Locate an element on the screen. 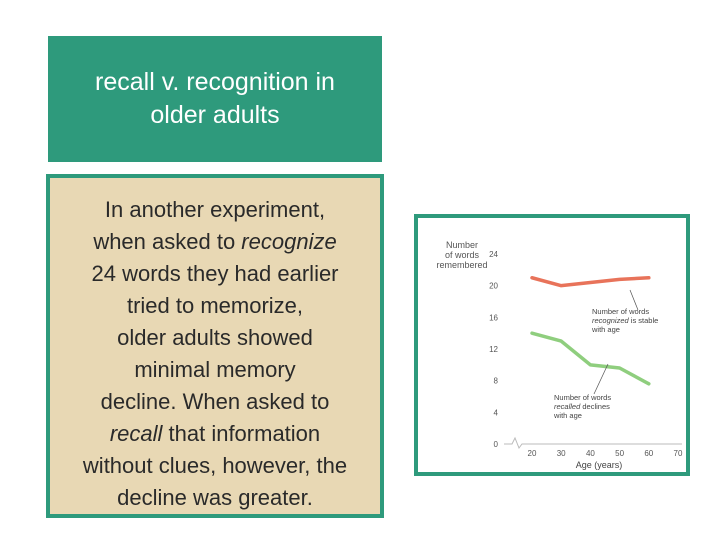  body-line-8-text: that information is located at coordinates (241, 433).